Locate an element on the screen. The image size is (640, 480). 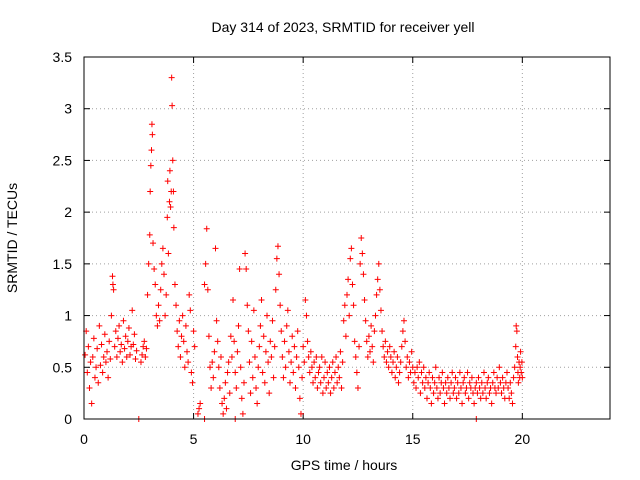
y-tick-label: 3 is located at coordinates (68, 109).